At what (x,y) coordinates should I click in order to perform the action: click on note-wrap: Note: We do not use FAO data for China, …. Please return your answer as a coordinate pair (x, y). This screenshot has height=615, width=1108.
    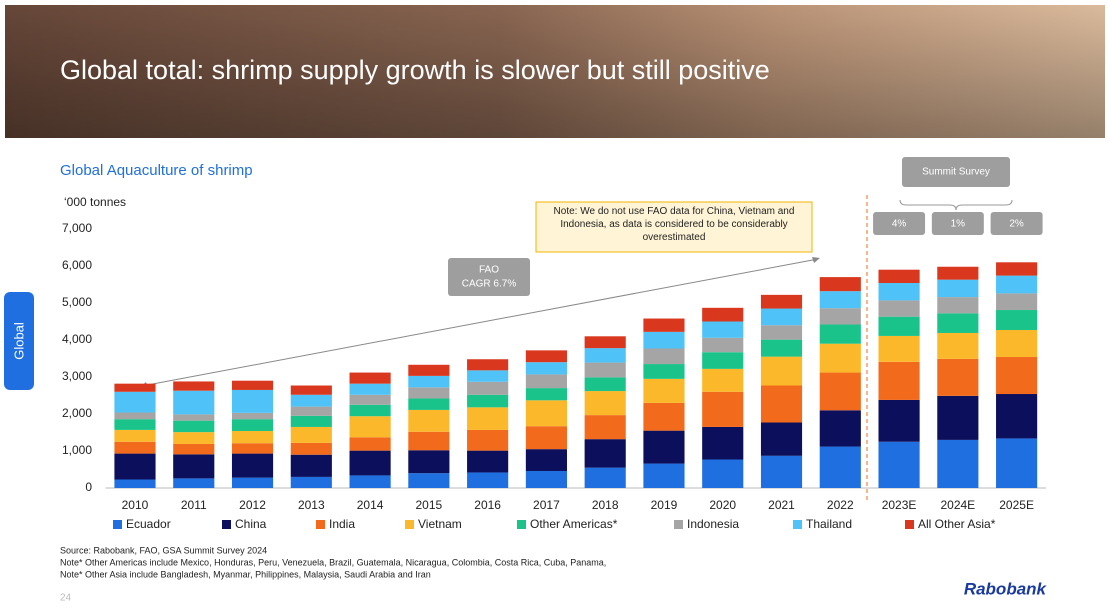
    Looking at the image, I should click on (674, 224).